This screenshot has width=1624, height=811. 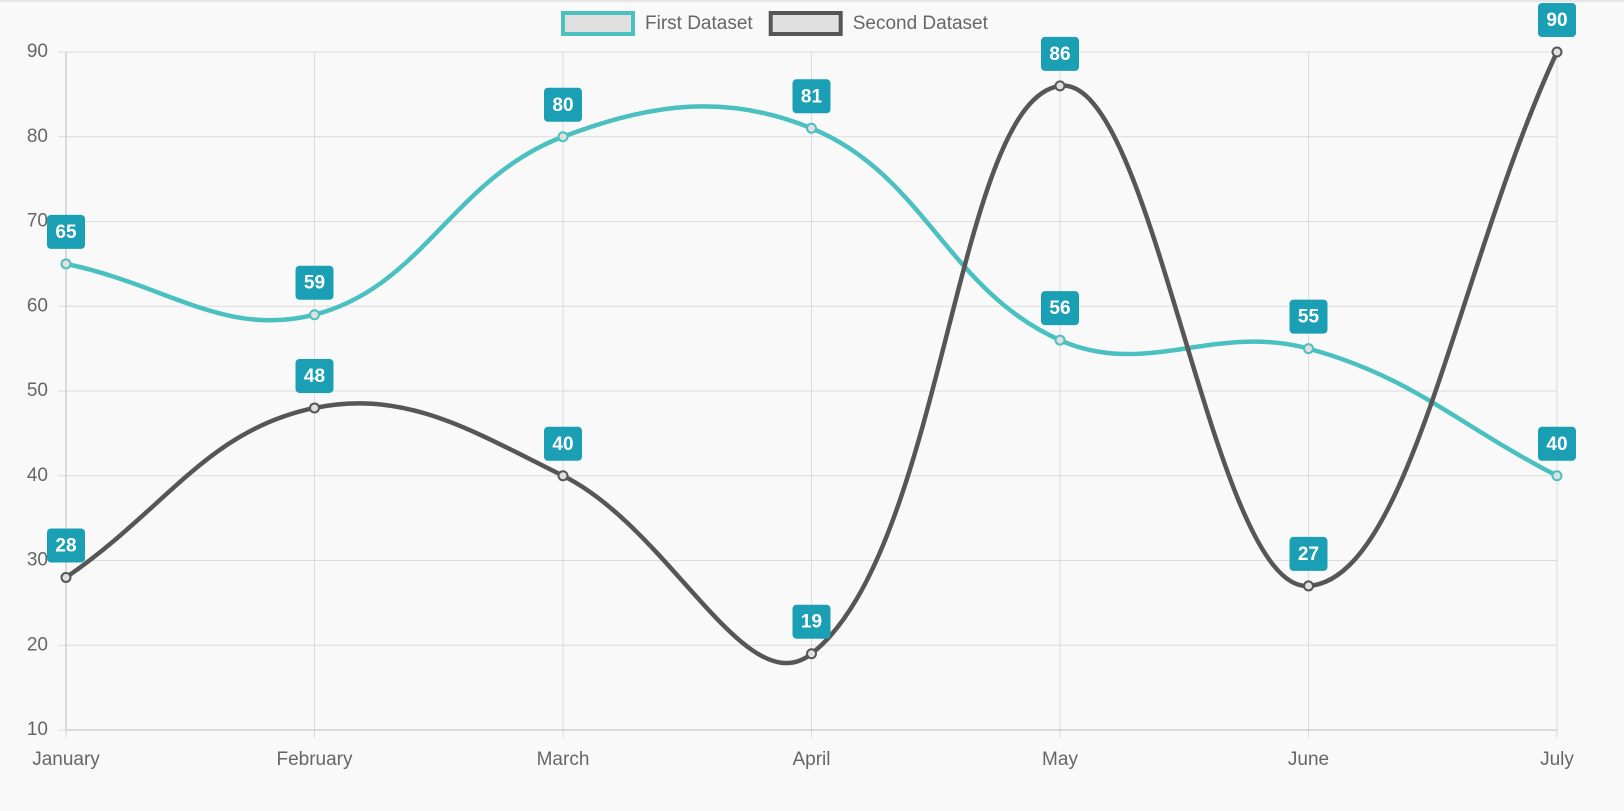 I want to click on value-label: 59, so click(x=314, y=283).